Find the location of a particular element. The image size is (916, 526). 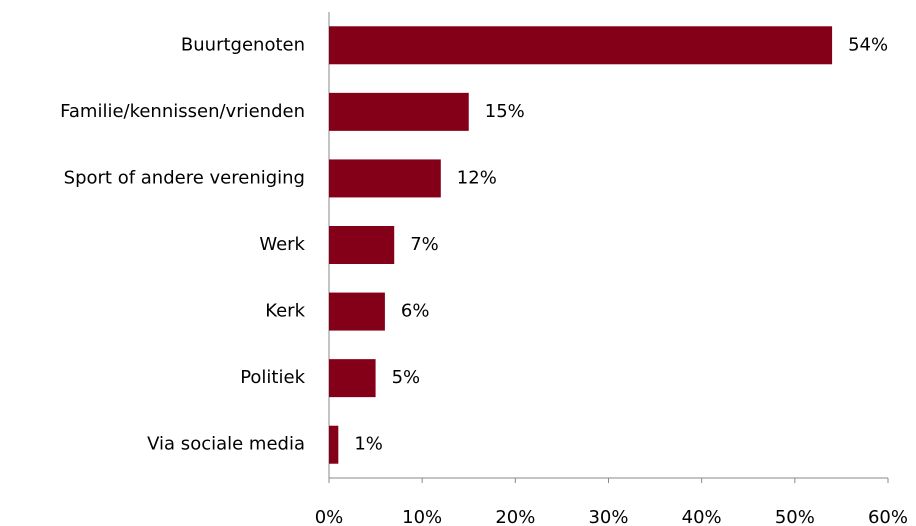

value-label: 1% is located at coordinates (368, 444).